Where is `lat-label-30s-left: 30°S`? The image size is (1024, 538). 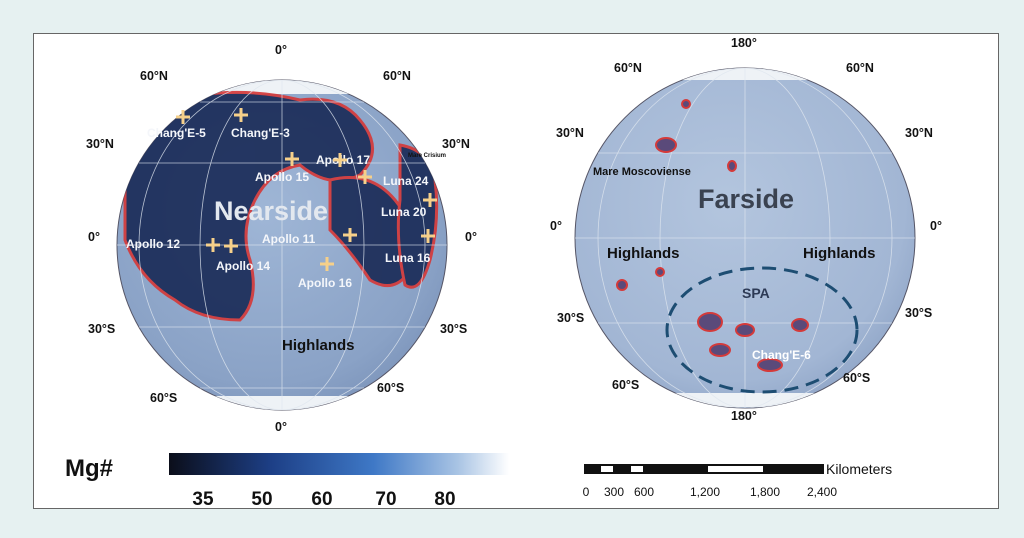
lat-label-30s-left: 30°S is located at coordinates (101, 329).